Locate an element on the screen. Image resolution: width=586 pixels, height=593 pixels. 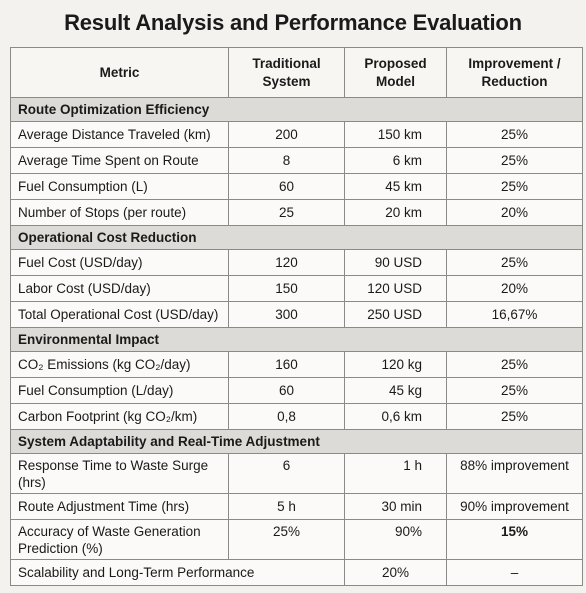
proposed-cell: 120 USD is located at coordinates (395, 288).